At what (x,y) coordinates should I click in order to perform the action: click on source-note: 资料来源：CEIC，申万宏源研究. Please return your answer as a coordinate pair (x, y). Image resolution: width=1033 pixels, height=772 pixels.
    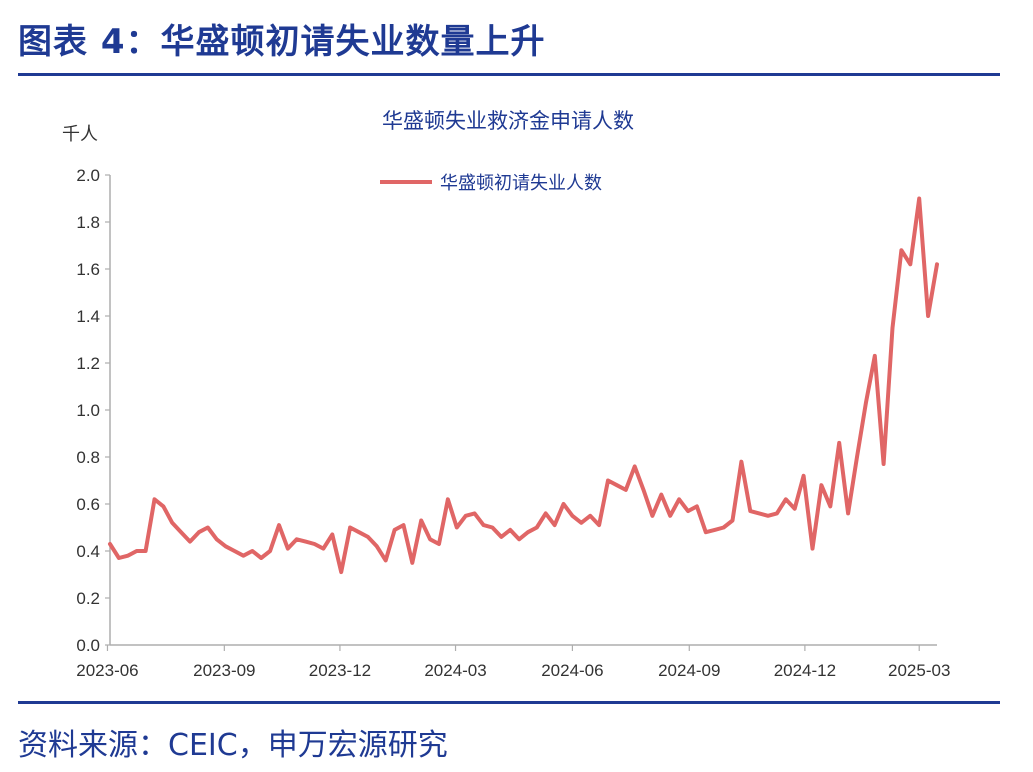
    Looking at the image, I should click on (233, 745).